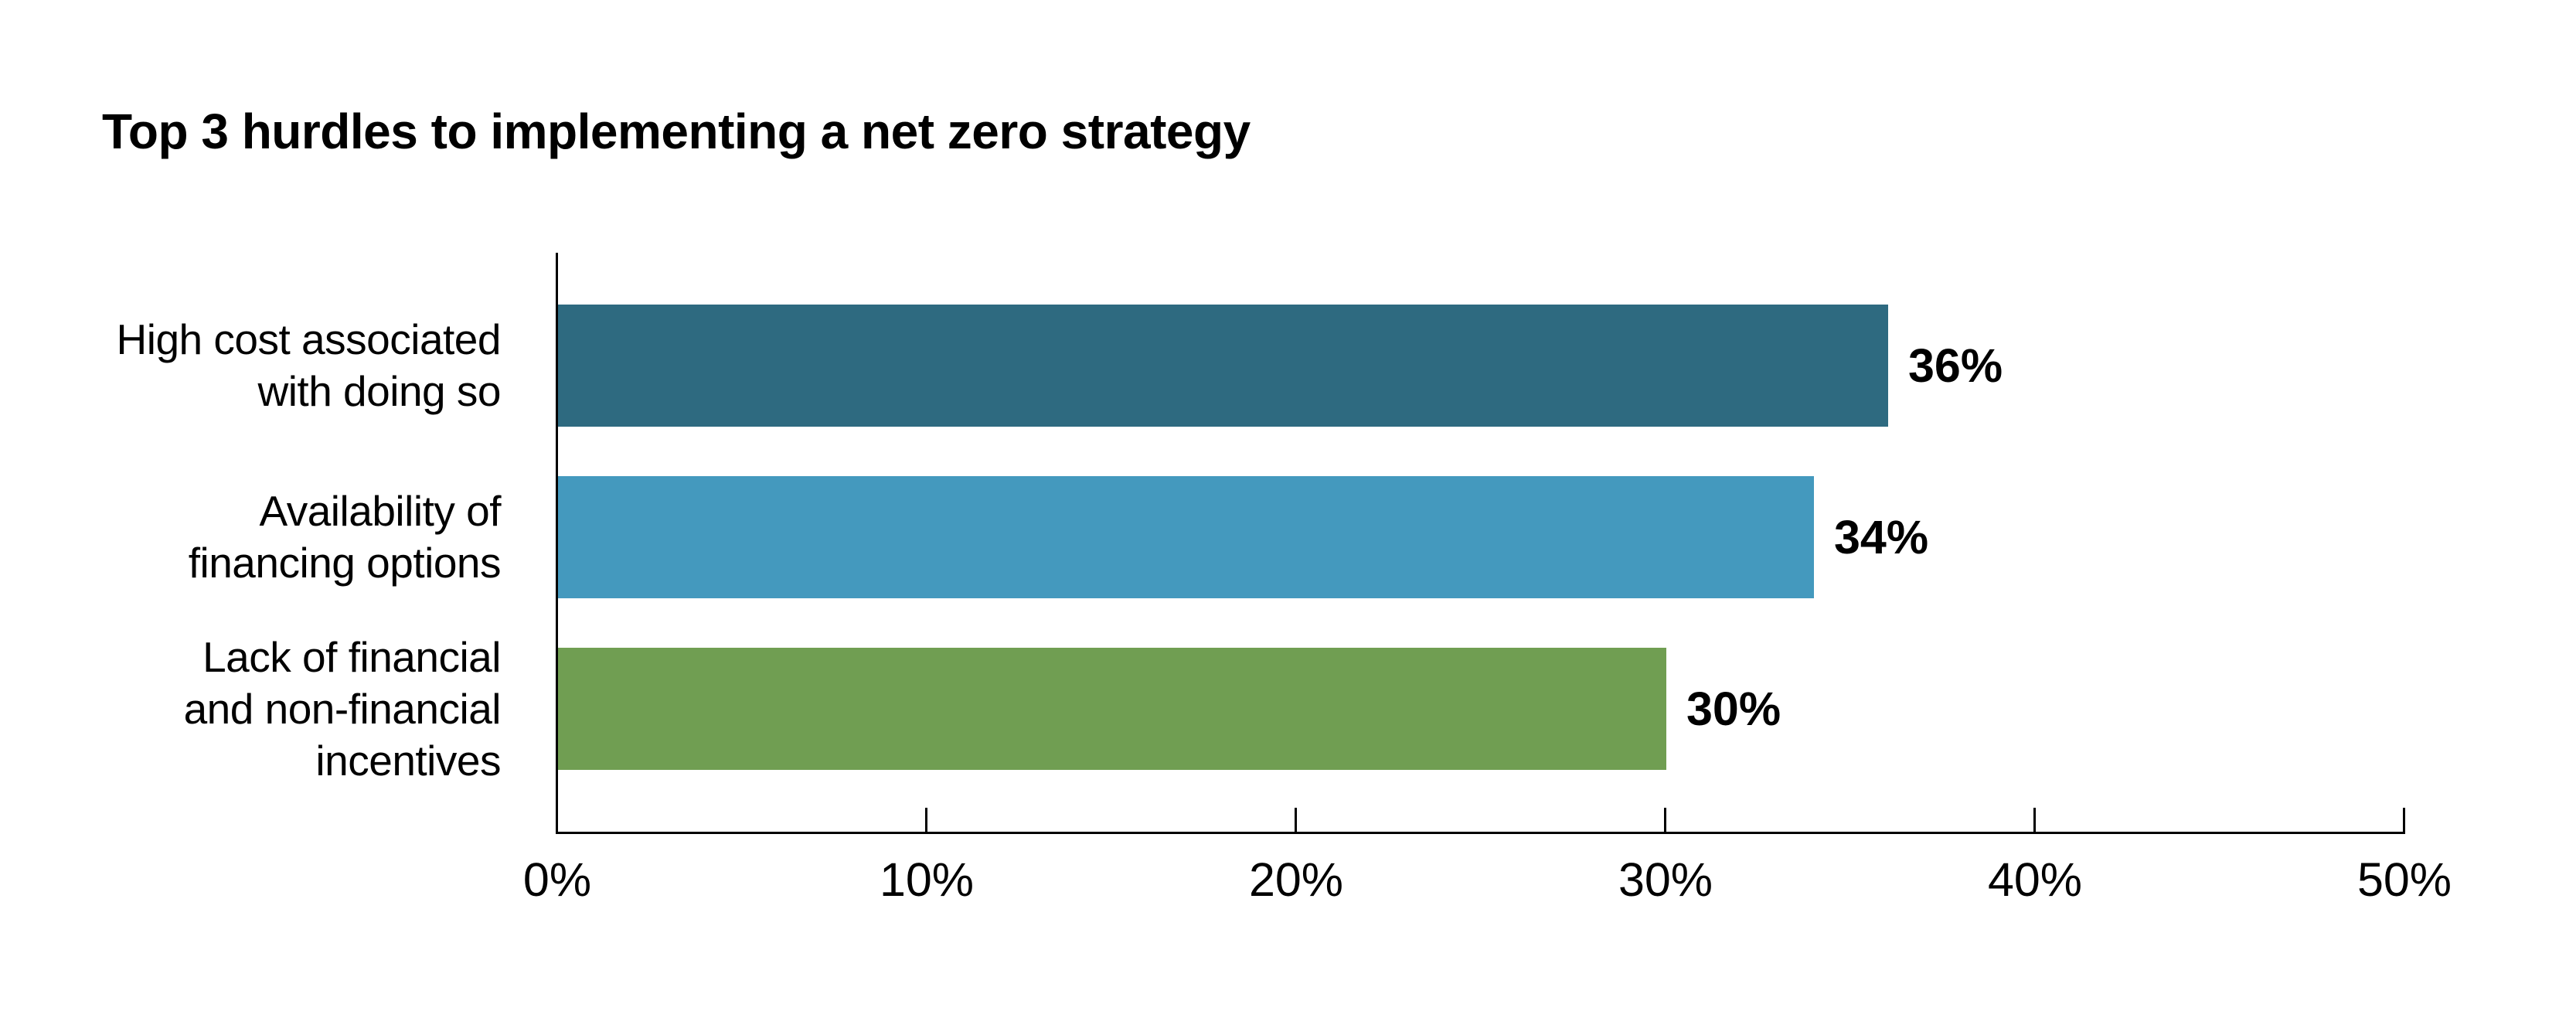  I want to click on category-label: High cost associated with doing so, so click(309, 365).